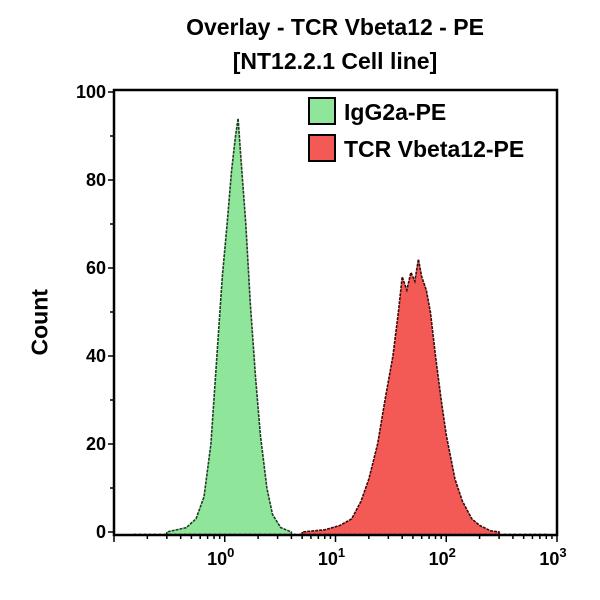  Describe the element at coordinates (101, 532) in the screenshot. I see `y-tick-label: 0` at that location.